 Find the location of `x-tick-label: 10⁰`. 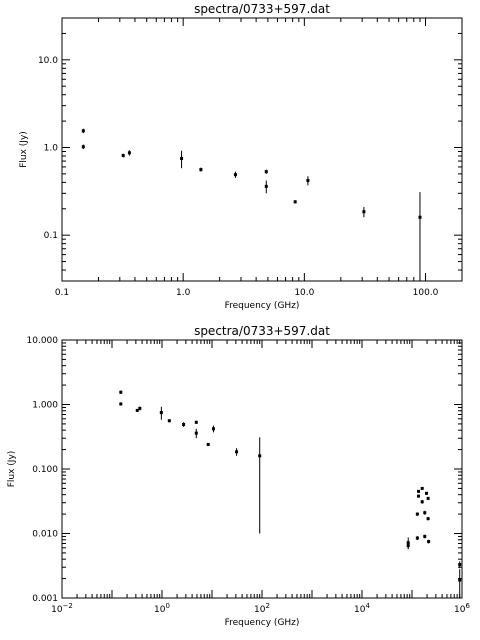

x-tick-label: 10⁰ is located at coordinates (162, 608).